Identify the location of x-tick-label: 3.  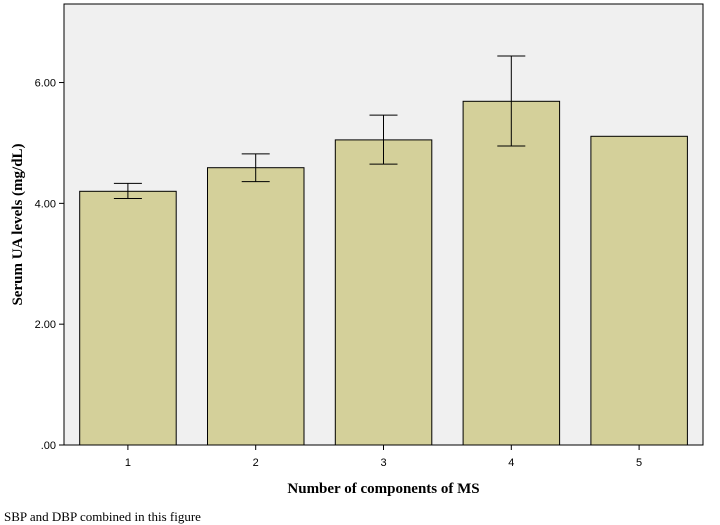
(383, 463).